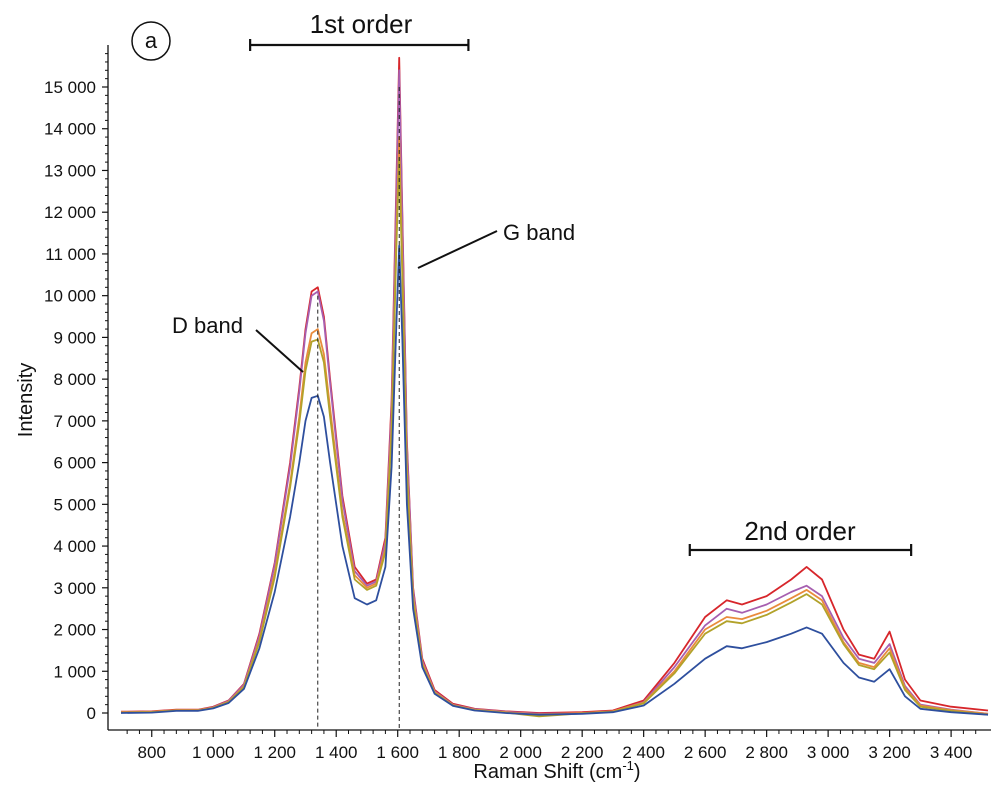 Image resolution: width=1002 pixels, height=807 pixels. Describe the element at coordinates (213, 752) in the screenshot. I see `x-tick-label: 1 000` at that location.